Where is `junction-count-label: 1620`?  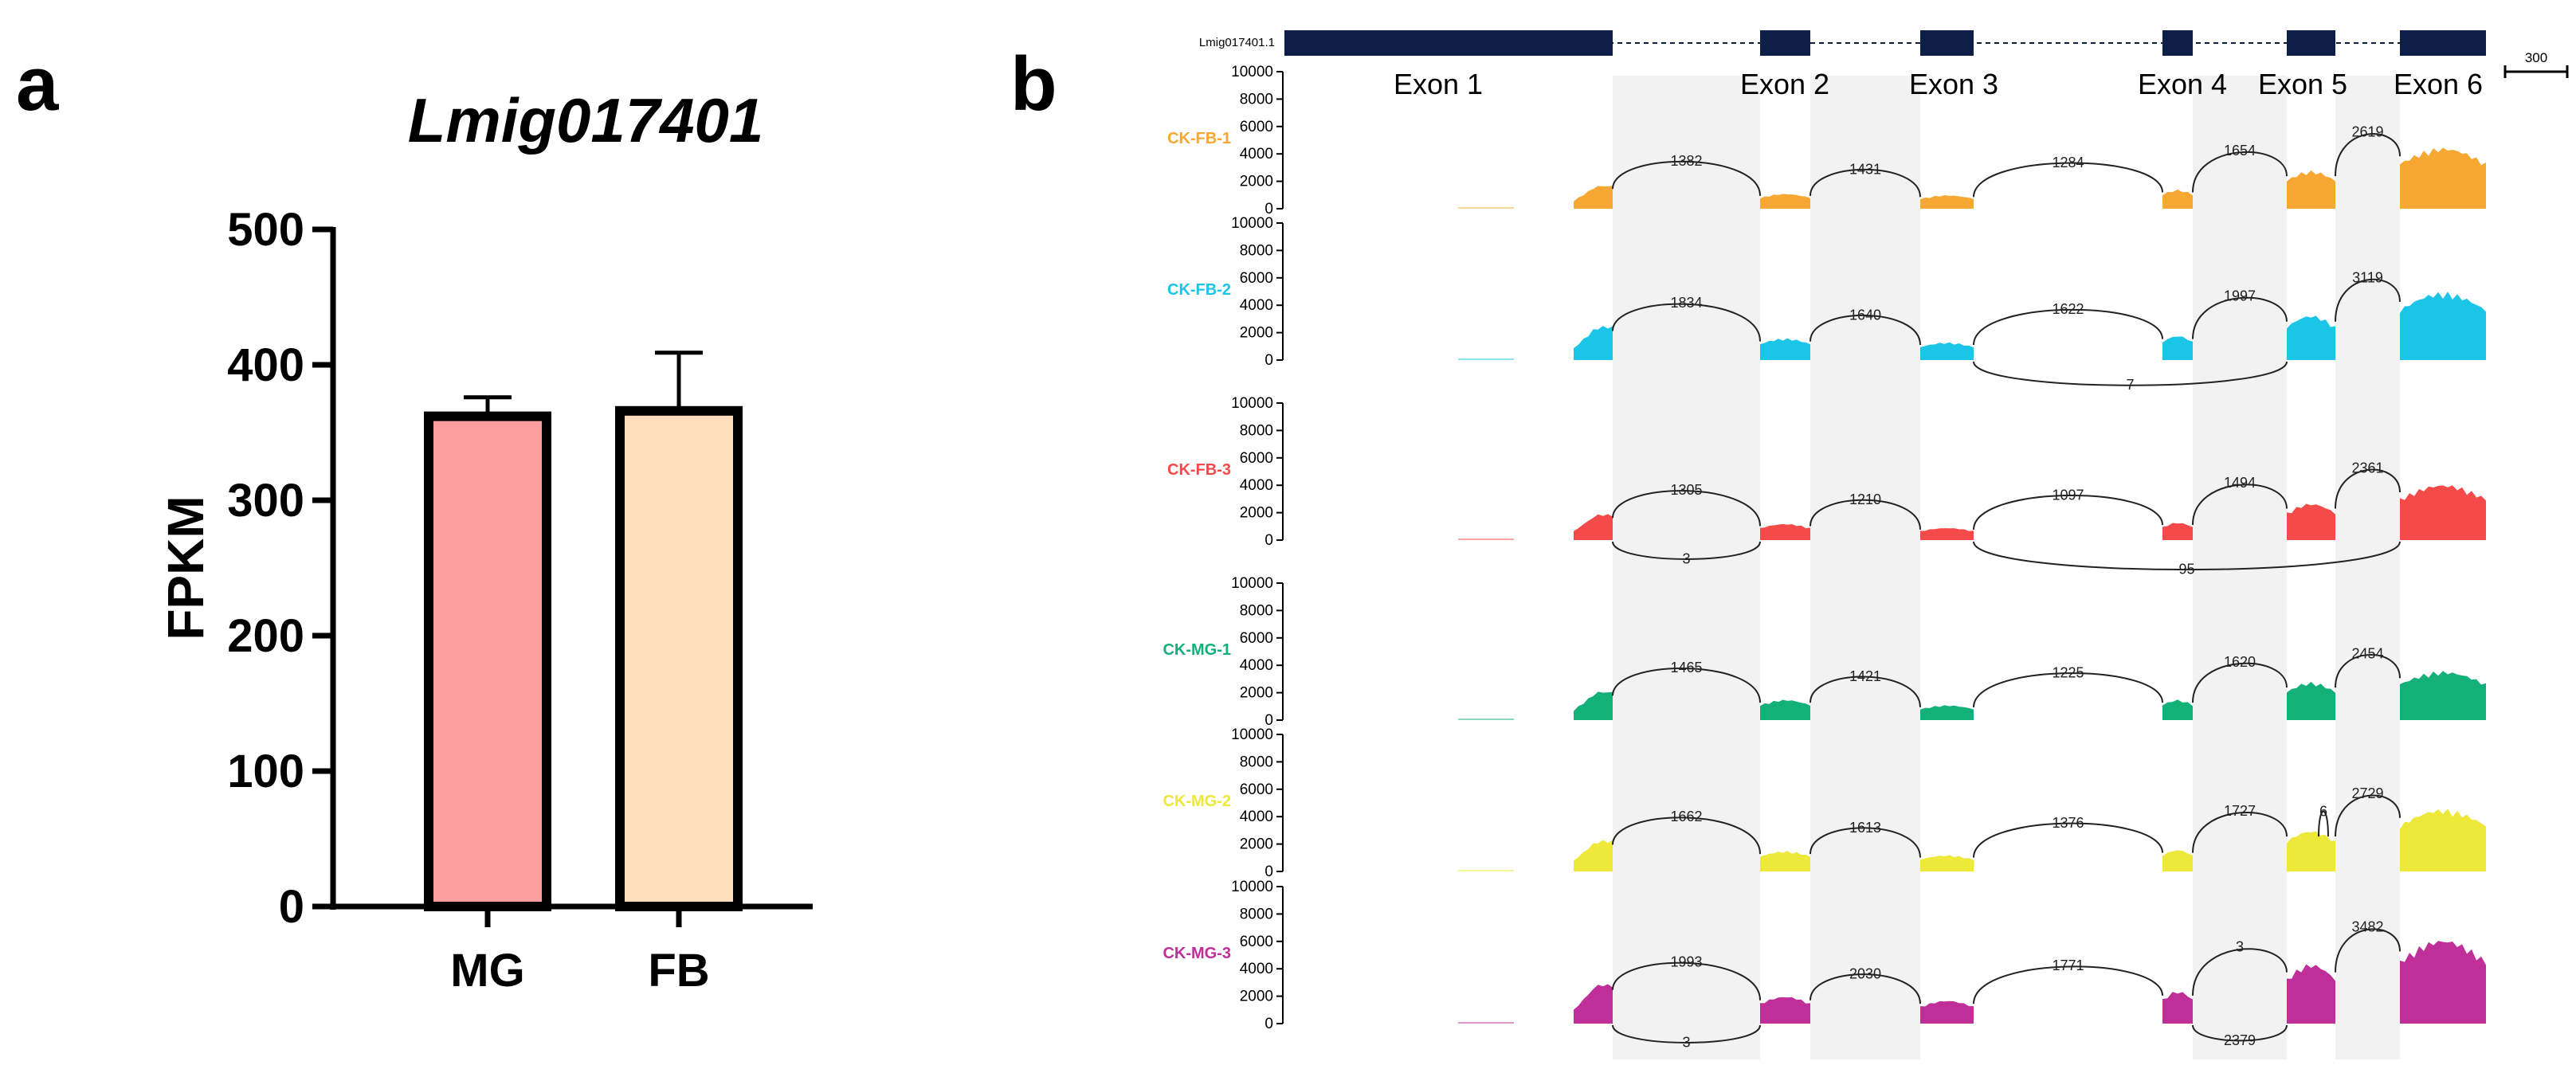
junction-count-label: 1620 is located at coordinates (2240, 662).